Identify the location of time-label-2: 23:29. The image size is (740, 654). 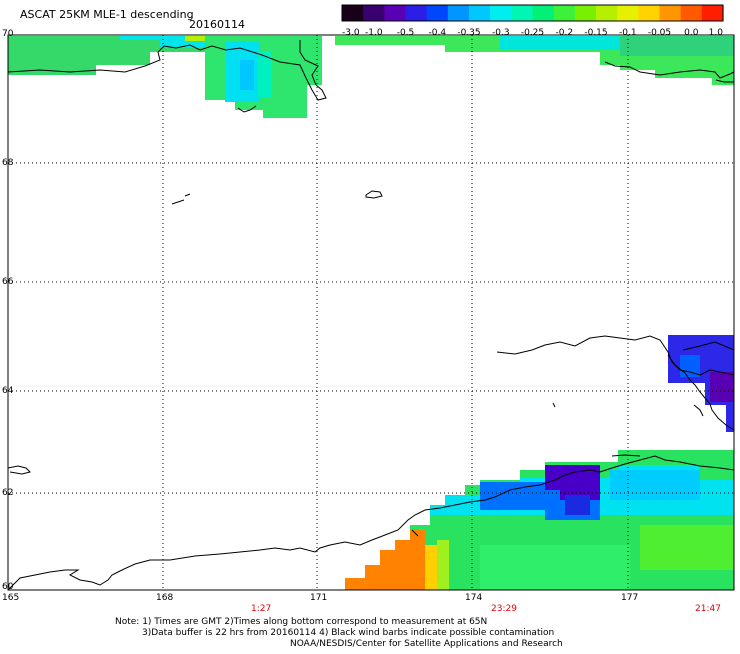
(504, 609).